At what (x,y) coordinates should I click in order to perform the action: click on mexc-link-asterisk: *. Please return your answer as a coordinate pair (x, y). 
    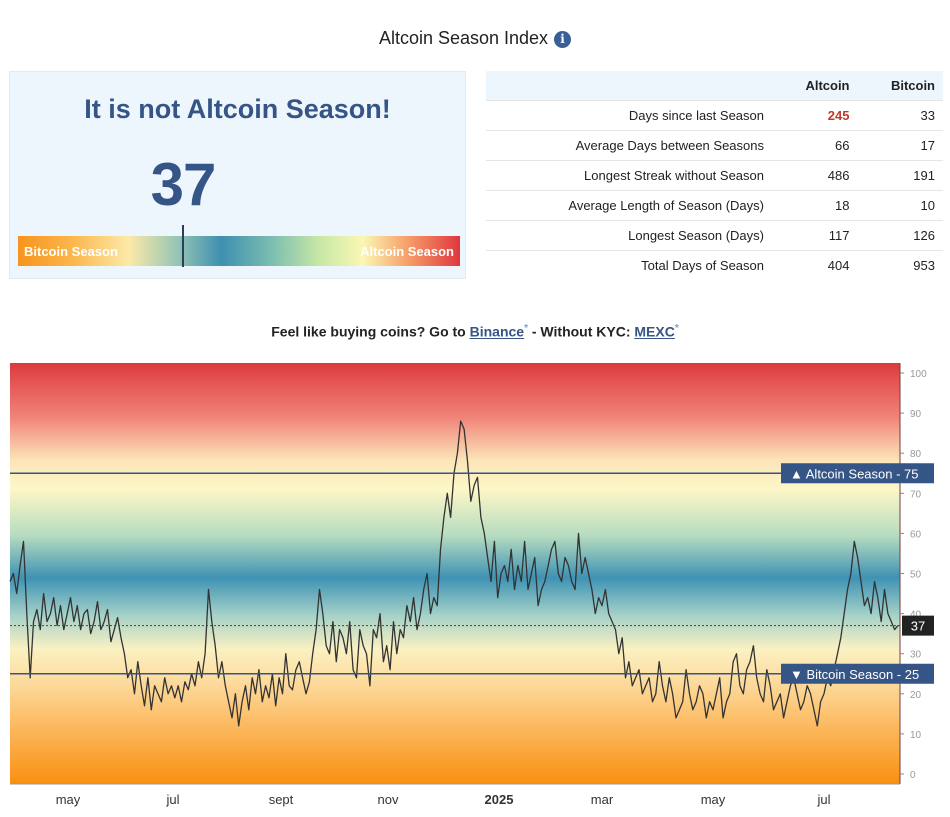
    Looking at the image, I should click on (676, 328).